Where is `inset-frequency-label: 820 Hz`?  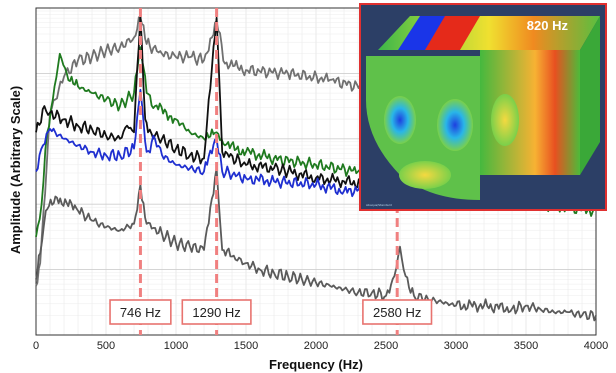
inset-frequency-label: 820 Hz is located at coordinates (548, 25).